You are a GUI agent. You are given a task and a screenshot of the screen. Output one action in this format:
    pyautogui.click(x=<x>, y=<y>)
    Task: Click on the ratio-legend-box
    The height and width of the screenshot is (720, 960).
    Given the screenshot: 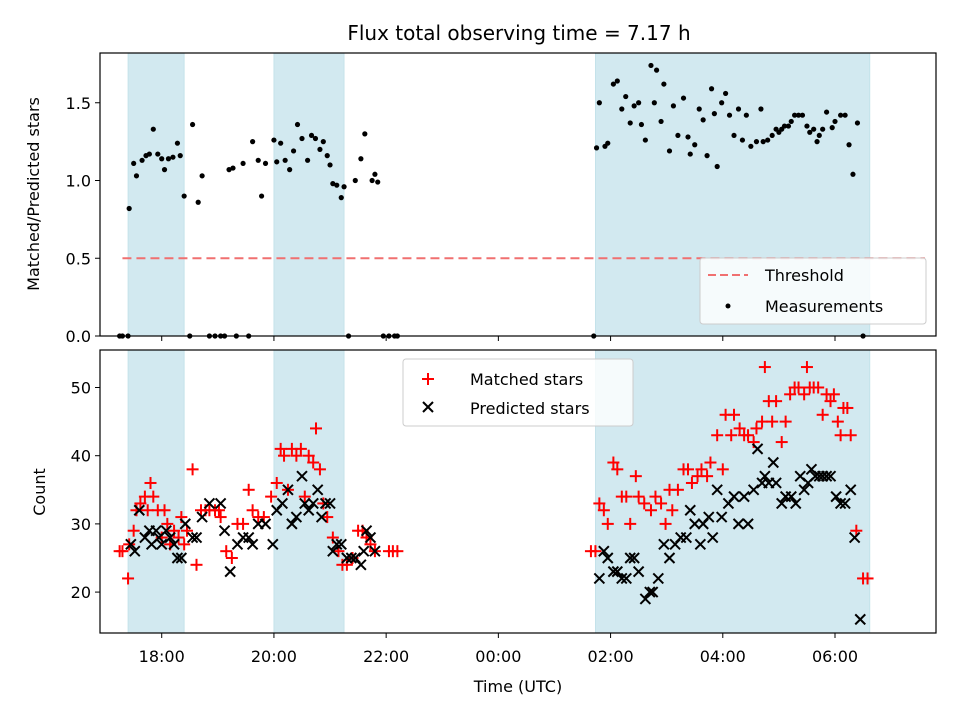 What is the action you would take?
    pyautogui.click(x=813, y=291)
    